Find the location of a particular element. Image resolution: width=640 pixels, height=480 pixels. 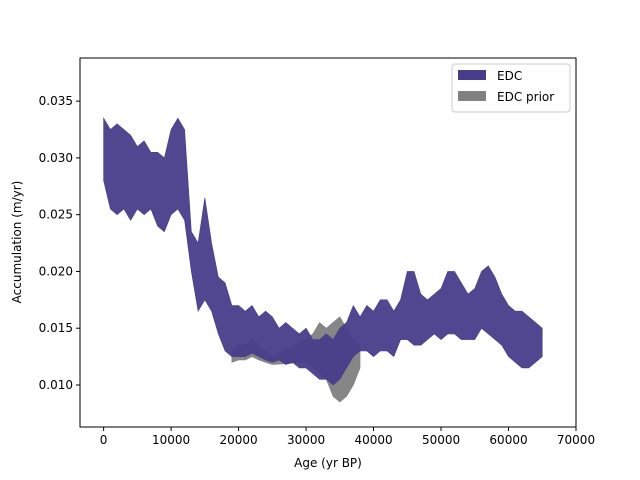

y-tick-label: 0.030 is located at coordinates (56, 158).